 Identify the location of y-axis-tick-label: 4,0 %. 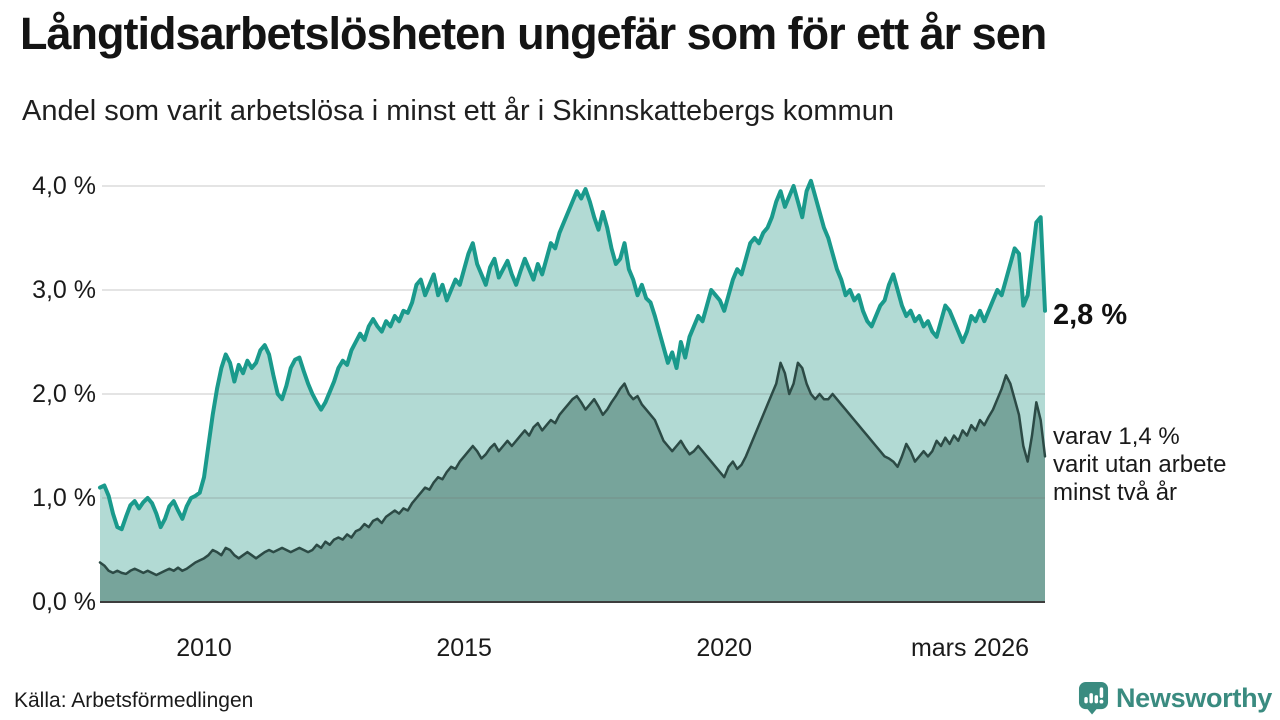
(64, 186).